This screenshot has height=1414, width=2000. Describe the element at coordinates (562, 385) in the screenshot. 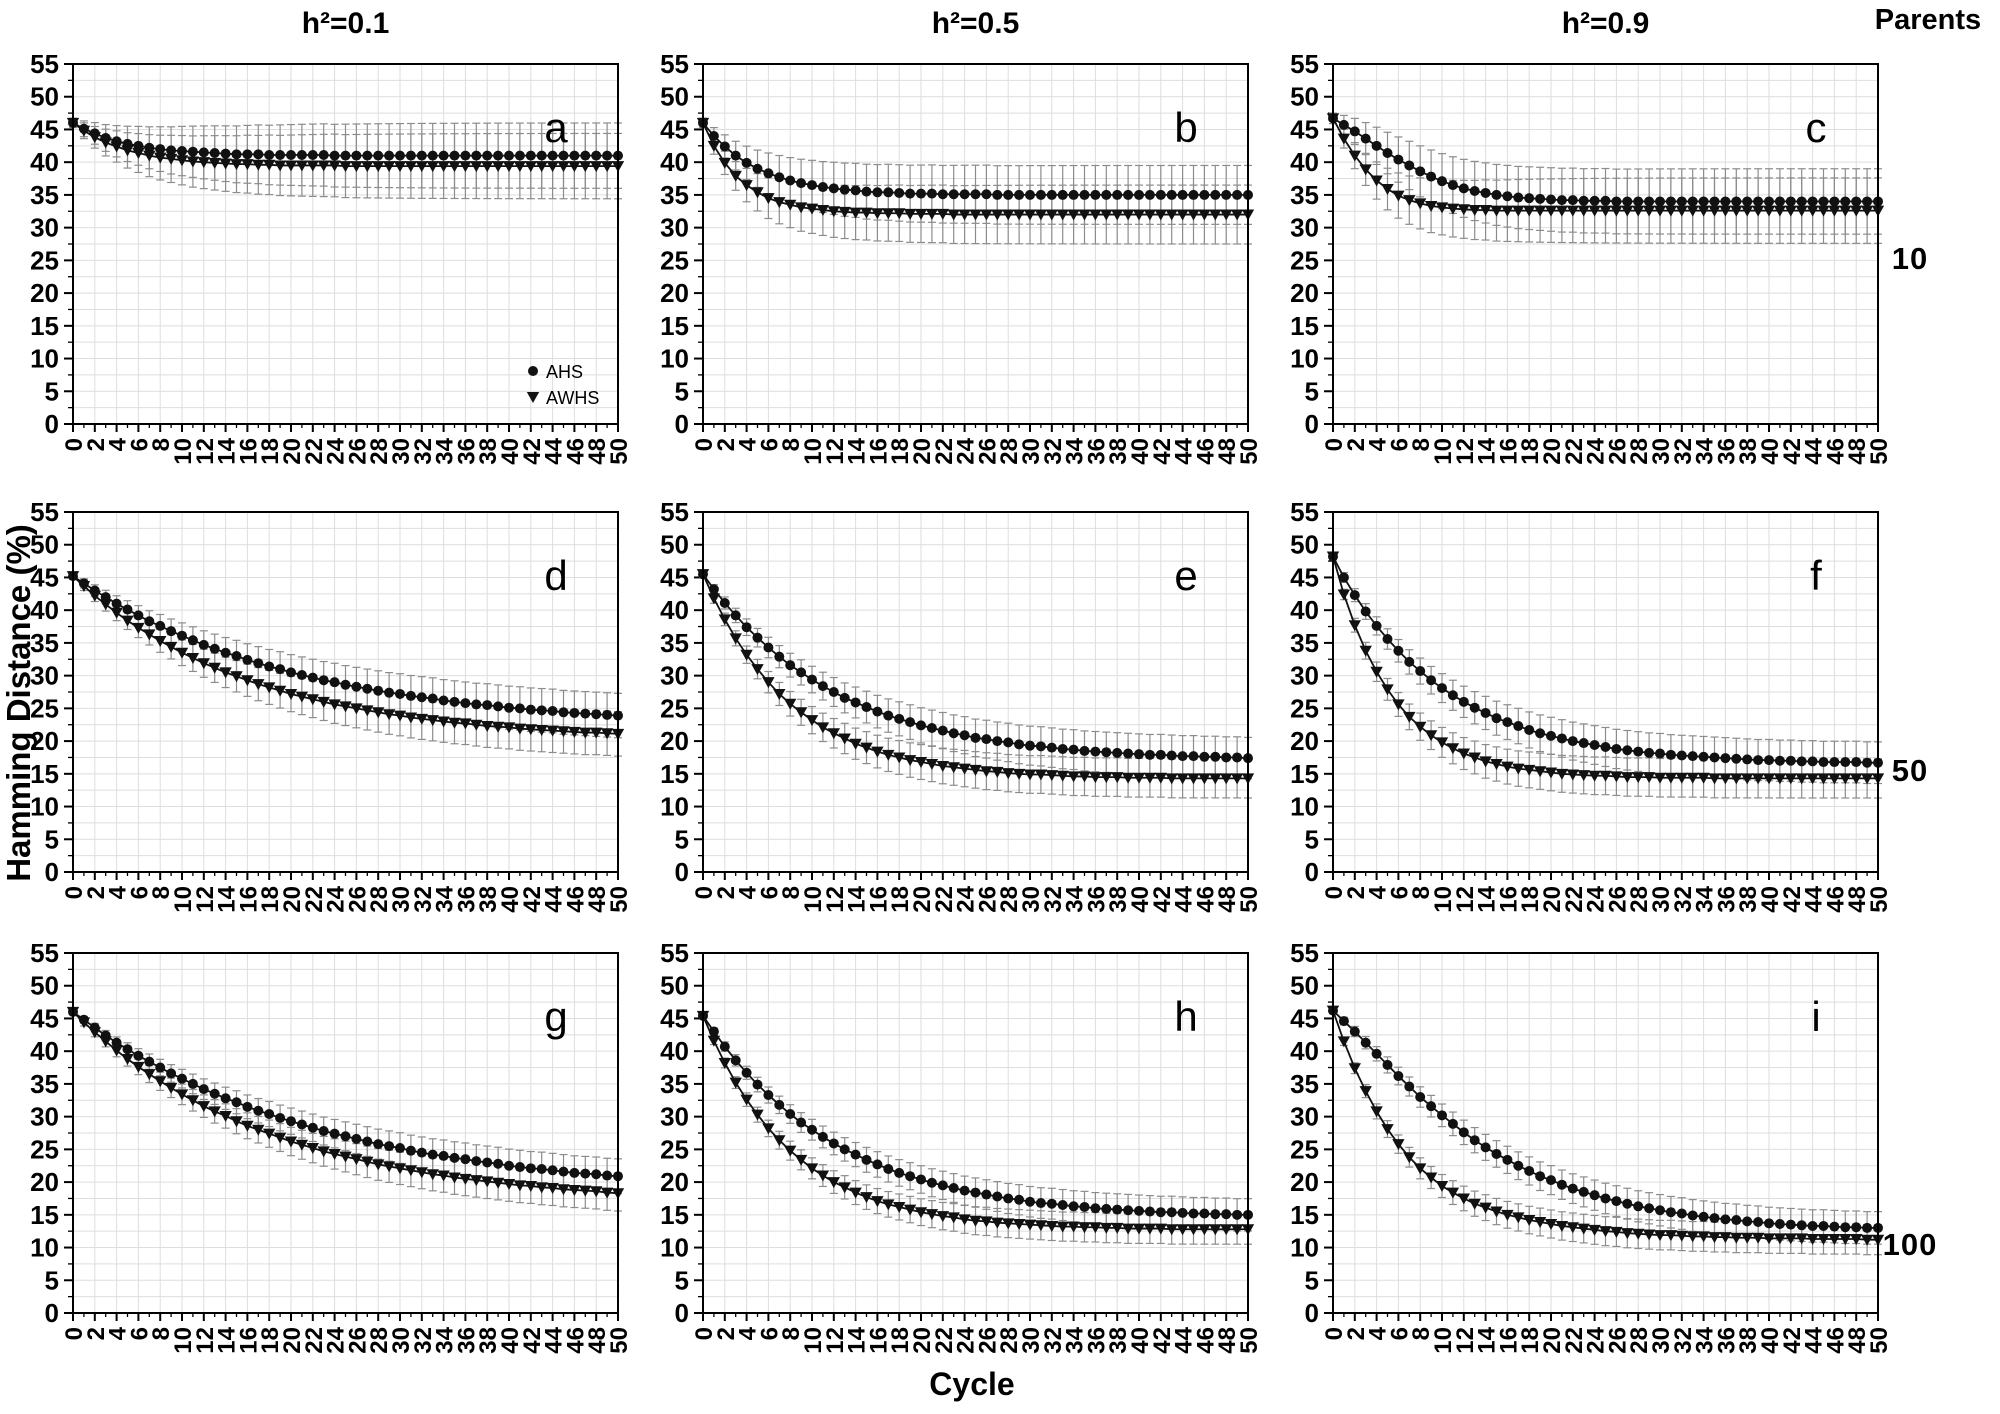

I see `legend: AHS AWHS` at that location.